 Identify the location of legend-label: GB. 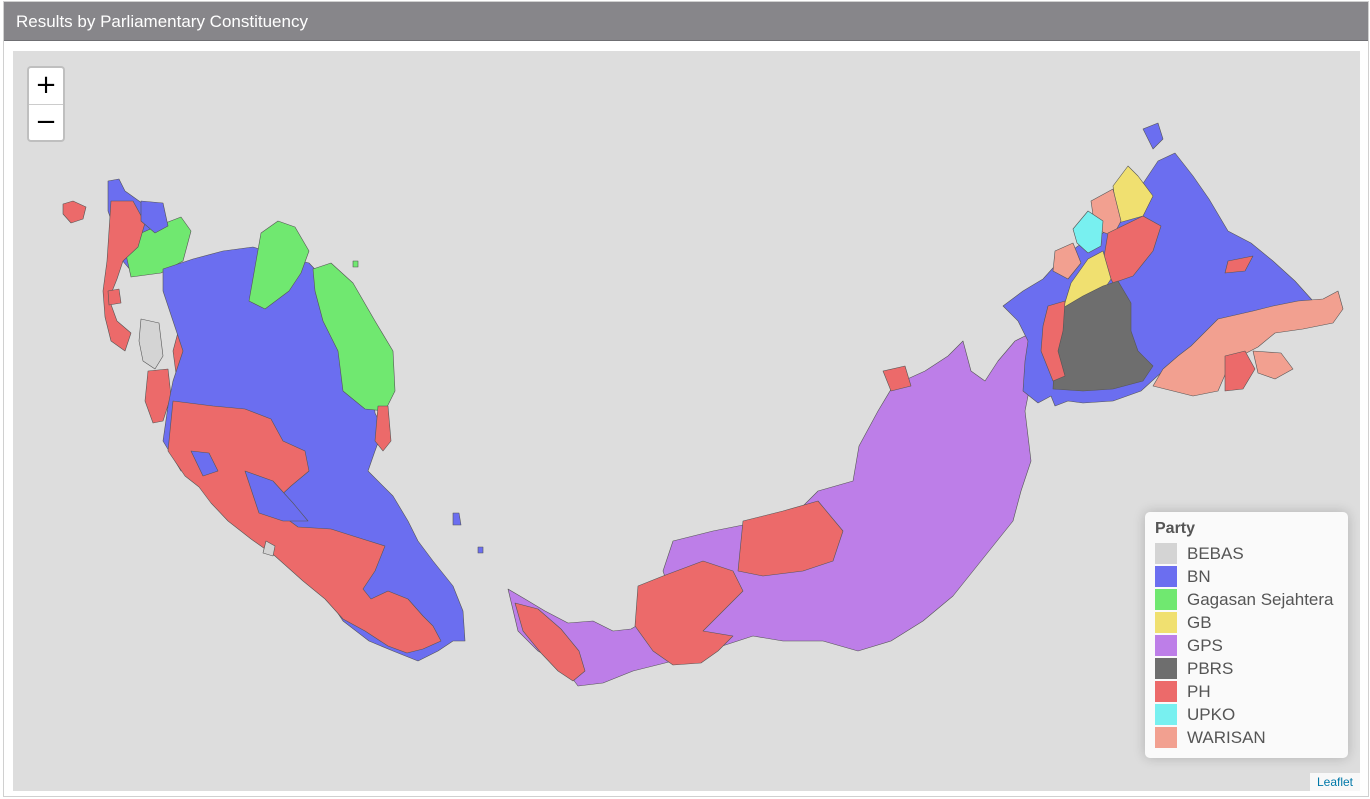
(1199, 622).